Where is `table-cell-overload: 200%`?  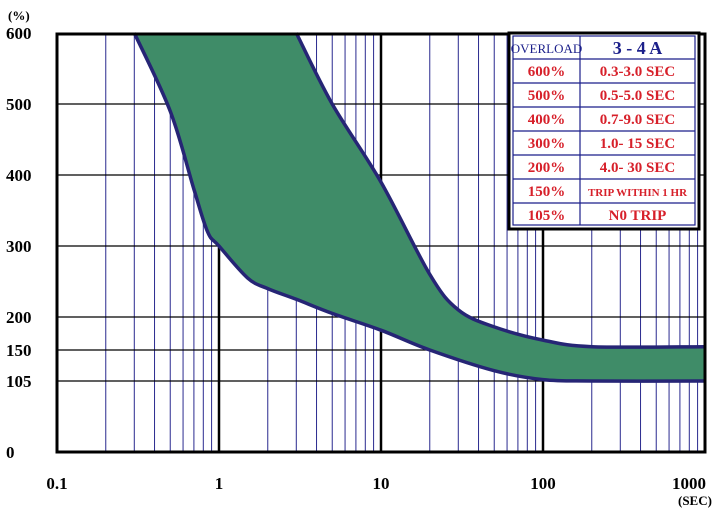 table-cell-overload: 200% is located at coordinates (547, 168).